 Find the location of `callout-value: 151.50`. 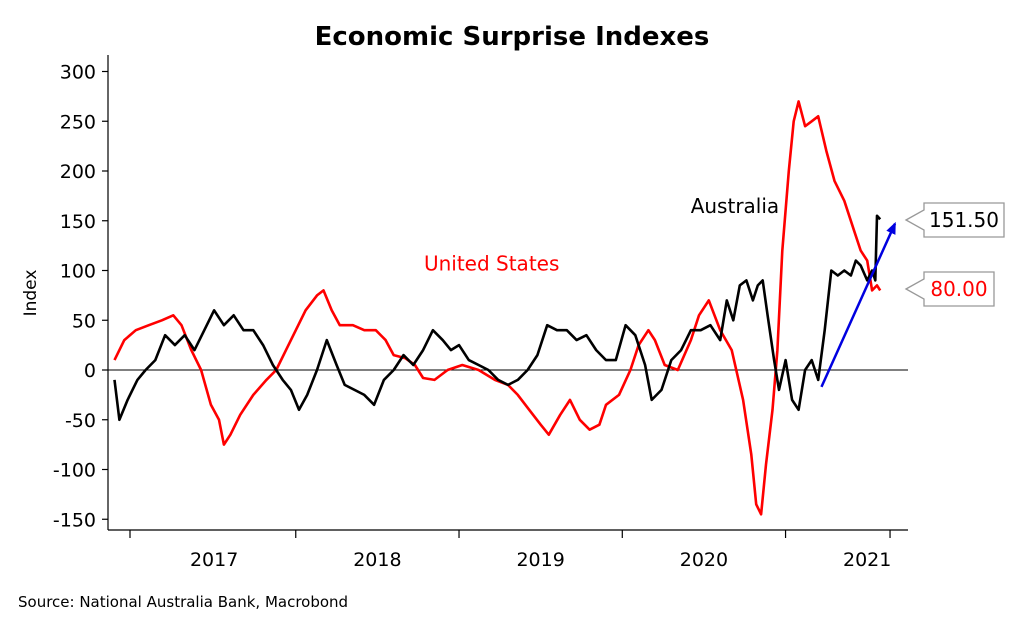

callout-value: 151.50 is located at coordinates (964, 220).